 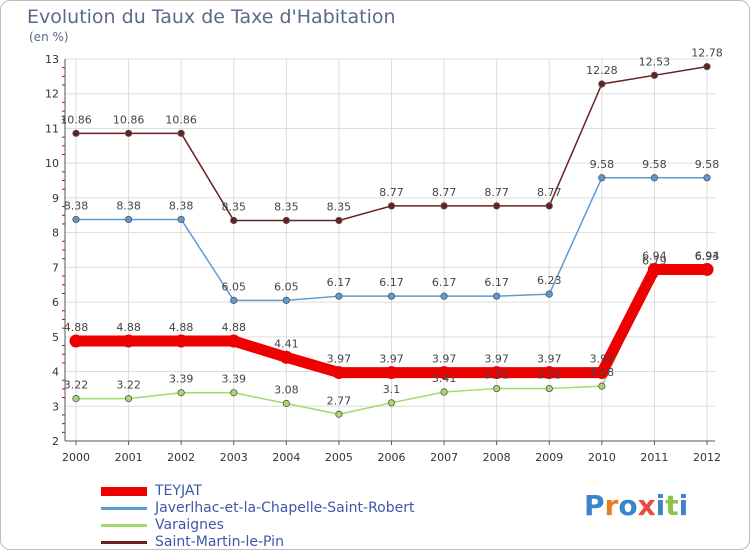 What do you see at coordinates (49, 37) in the screenshot?
I see `chart-unit: (en %)` at bounding box center [49, 37].